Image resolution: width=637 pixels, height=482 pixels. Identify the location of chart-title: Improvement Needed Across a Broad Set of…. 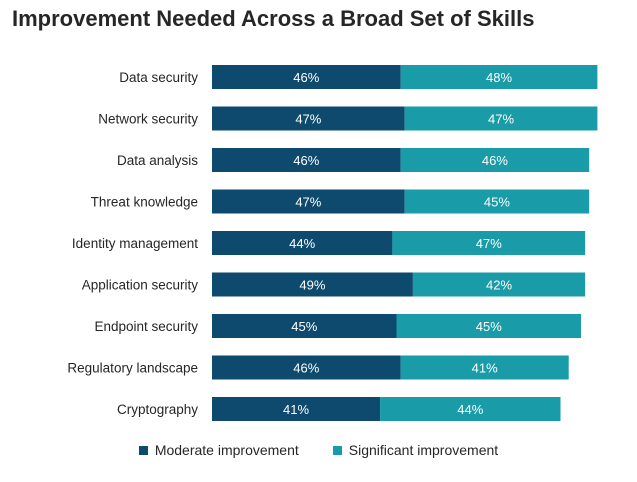
(273, 18).